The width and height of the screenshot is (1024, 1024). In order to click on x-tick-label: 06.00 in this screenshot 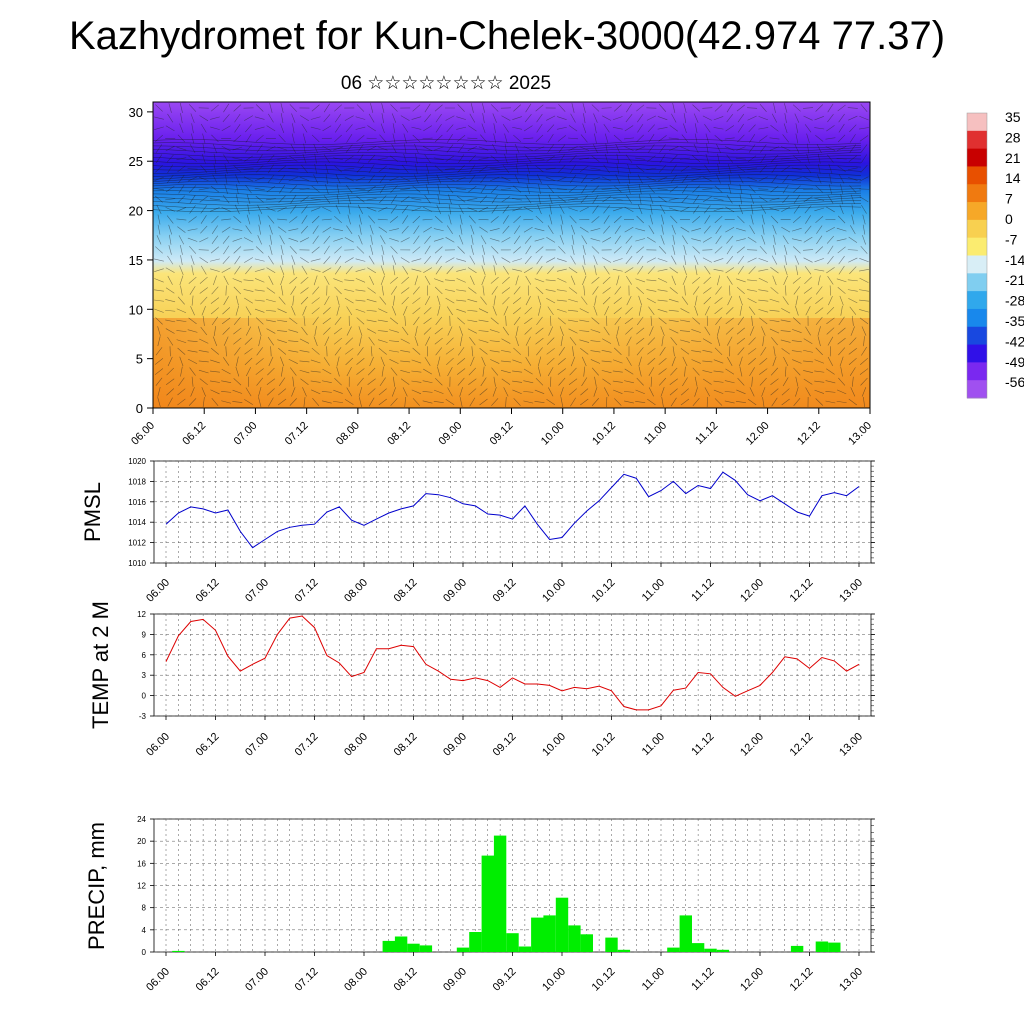, I will do `click(158, 745)`.